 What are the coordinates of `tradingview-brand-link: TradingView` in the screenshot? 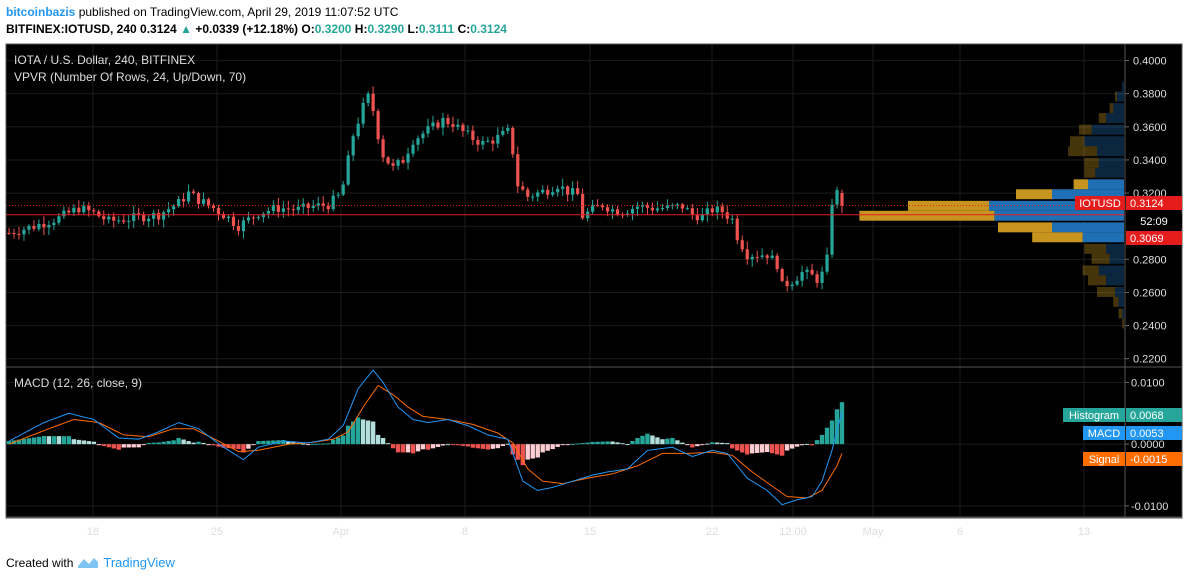 It's located at (139, 562).